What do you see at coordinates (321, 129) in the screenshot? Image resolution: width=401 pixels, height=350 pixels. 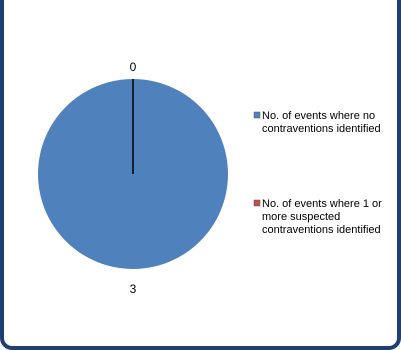 I see `legend-label-1: contraventions identified` at bounding box center [321, 129].